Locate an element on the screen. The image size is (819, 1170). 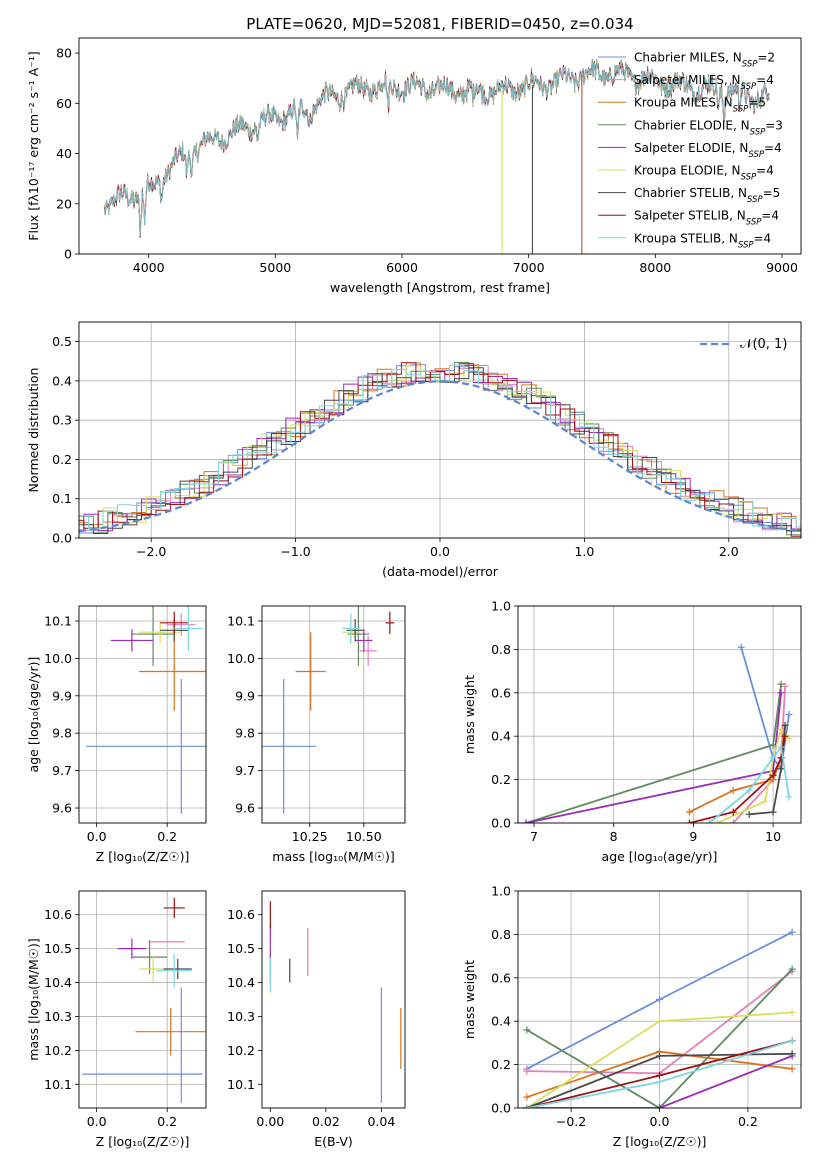
y-tick-label: 0.5 is located at coordinates (62, 341).